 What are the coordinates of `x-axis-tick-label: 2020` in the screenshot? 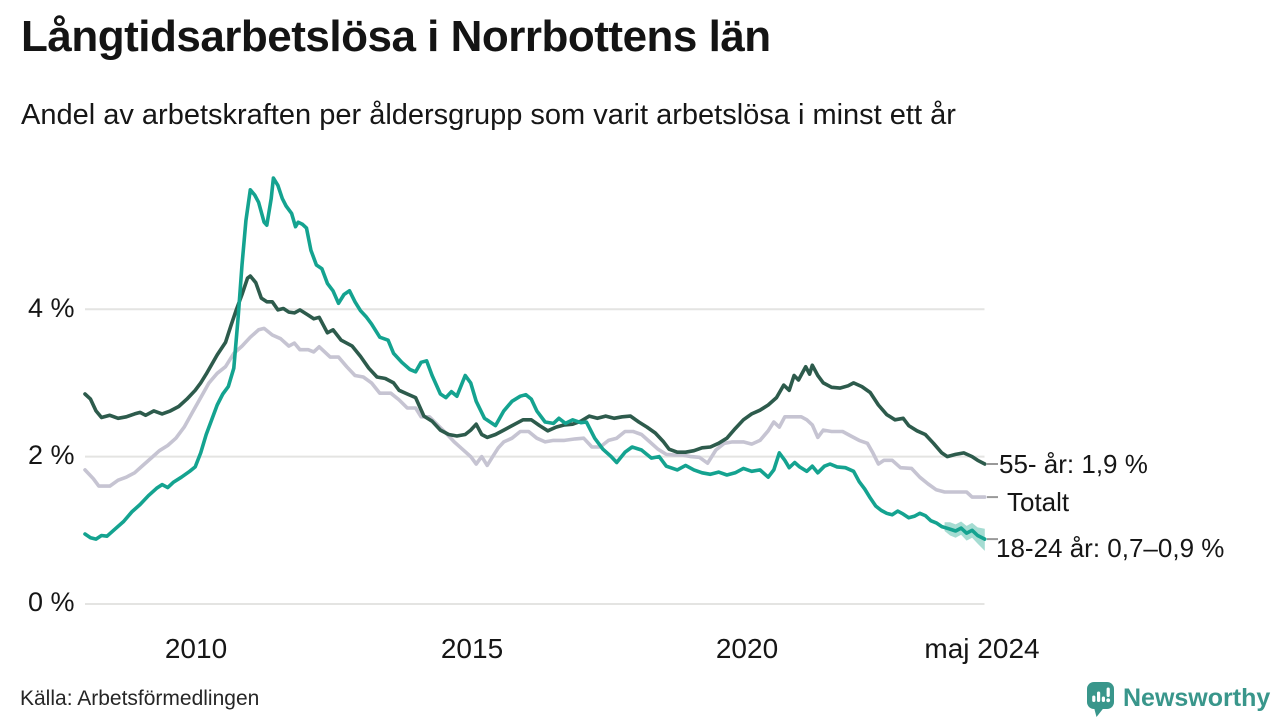 It's located at (747, 648).